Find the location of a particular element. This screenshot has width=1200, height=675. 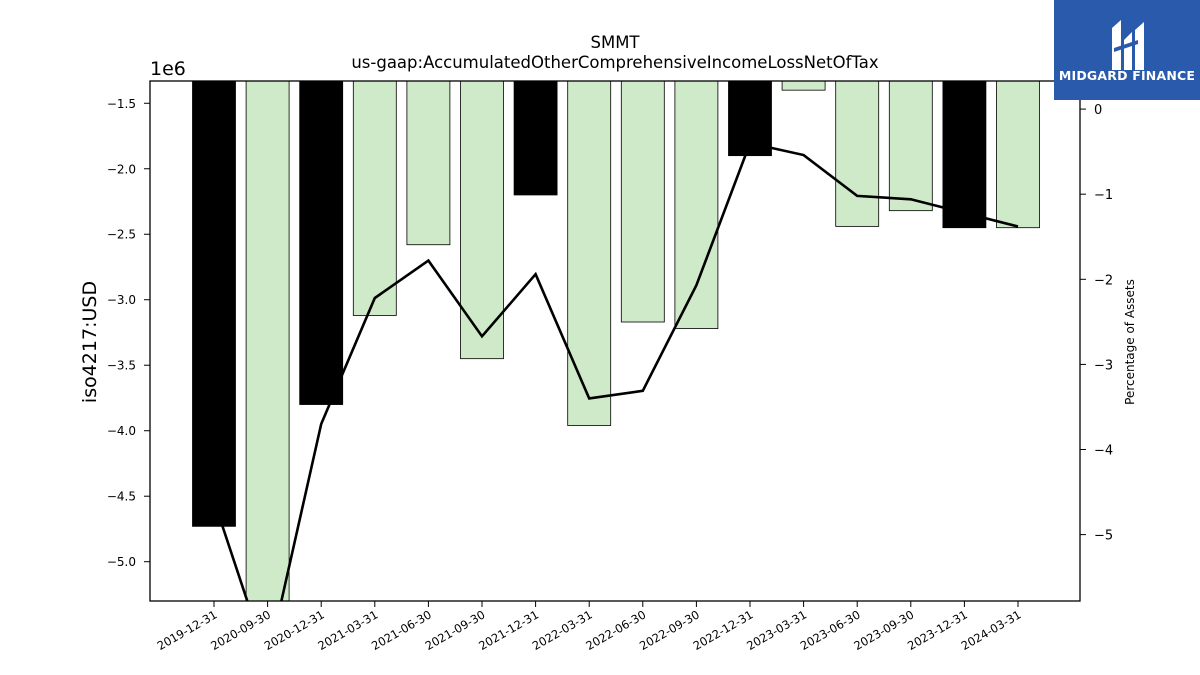

logo-mark-icon is located at coordinates (1128, 45).